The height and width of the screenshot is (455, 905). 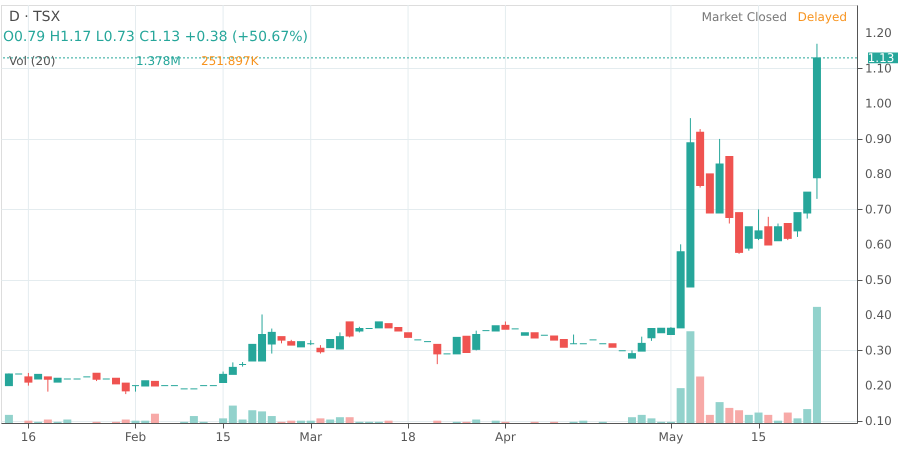 What do you see at coordinates (744, 17) in the screenshot?
I see `annotation: Market Closed` at bounding box center [744, 17].